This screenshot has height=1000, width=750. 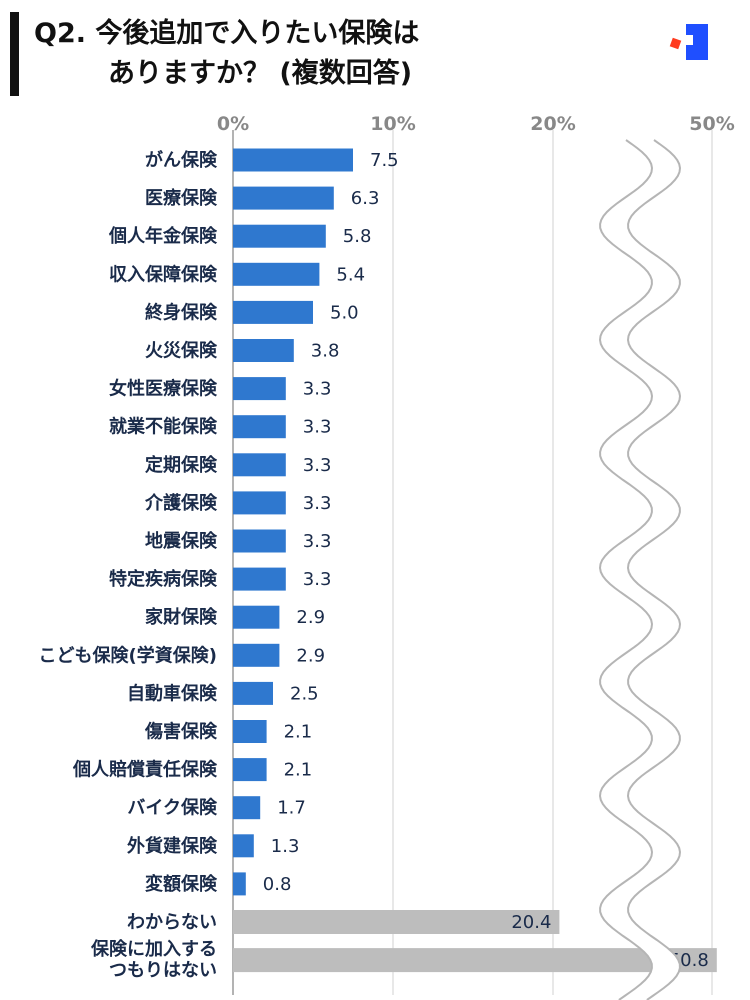 What do you see at coordinates (181, 351) in the screenshot?
I see `category-label: 火災保険` at bounding box center [181, 351].